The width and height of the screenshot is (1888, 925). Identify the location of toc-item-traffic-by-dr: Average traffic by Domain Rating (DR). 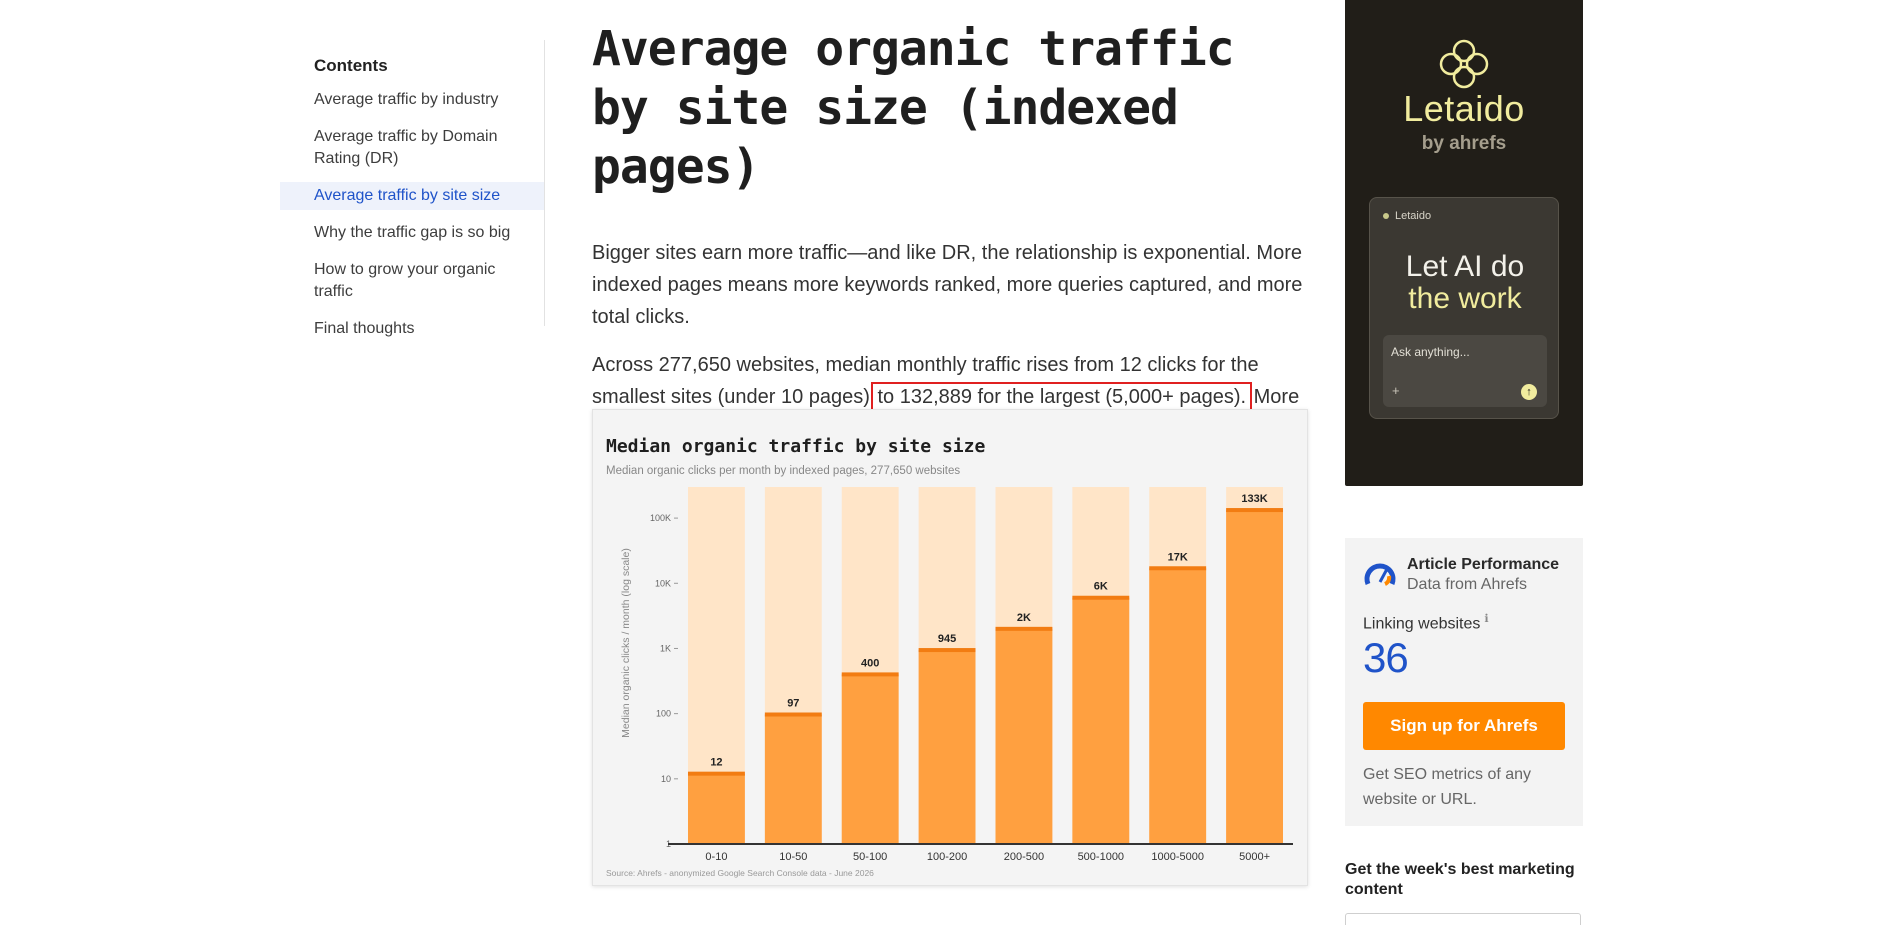
(406, 147).